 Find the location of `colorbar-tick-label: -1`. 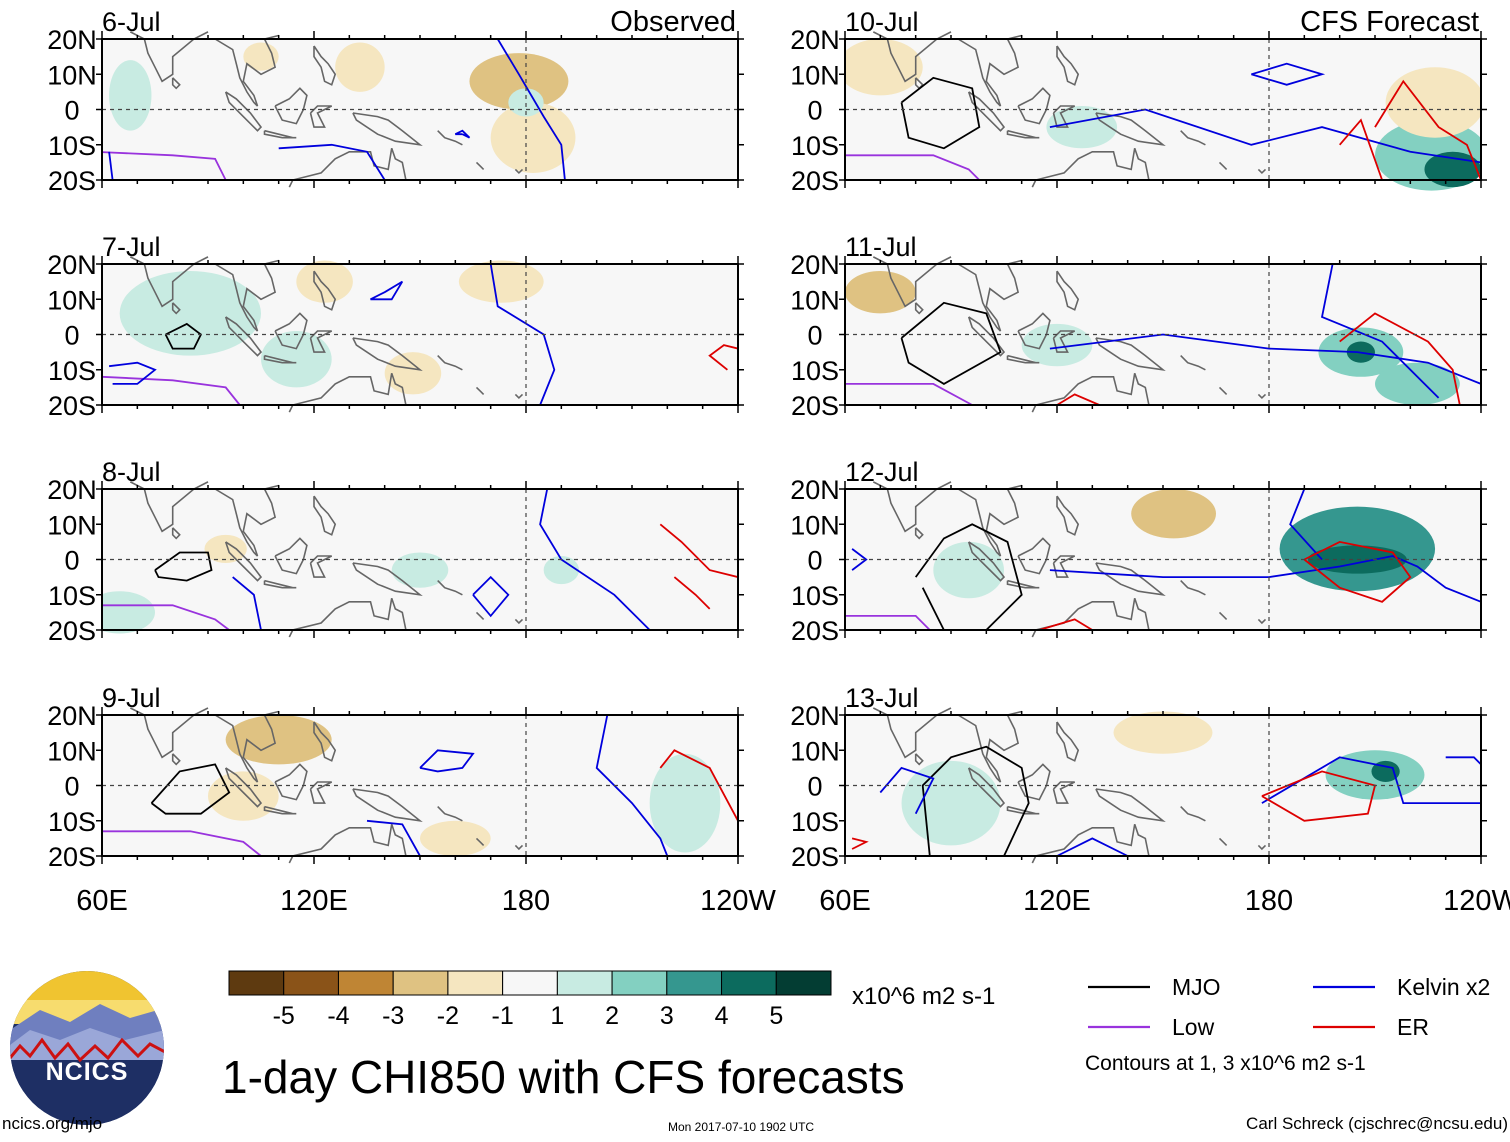

colorbar-tick-label: -1 is located at coordinates (503, 1016).